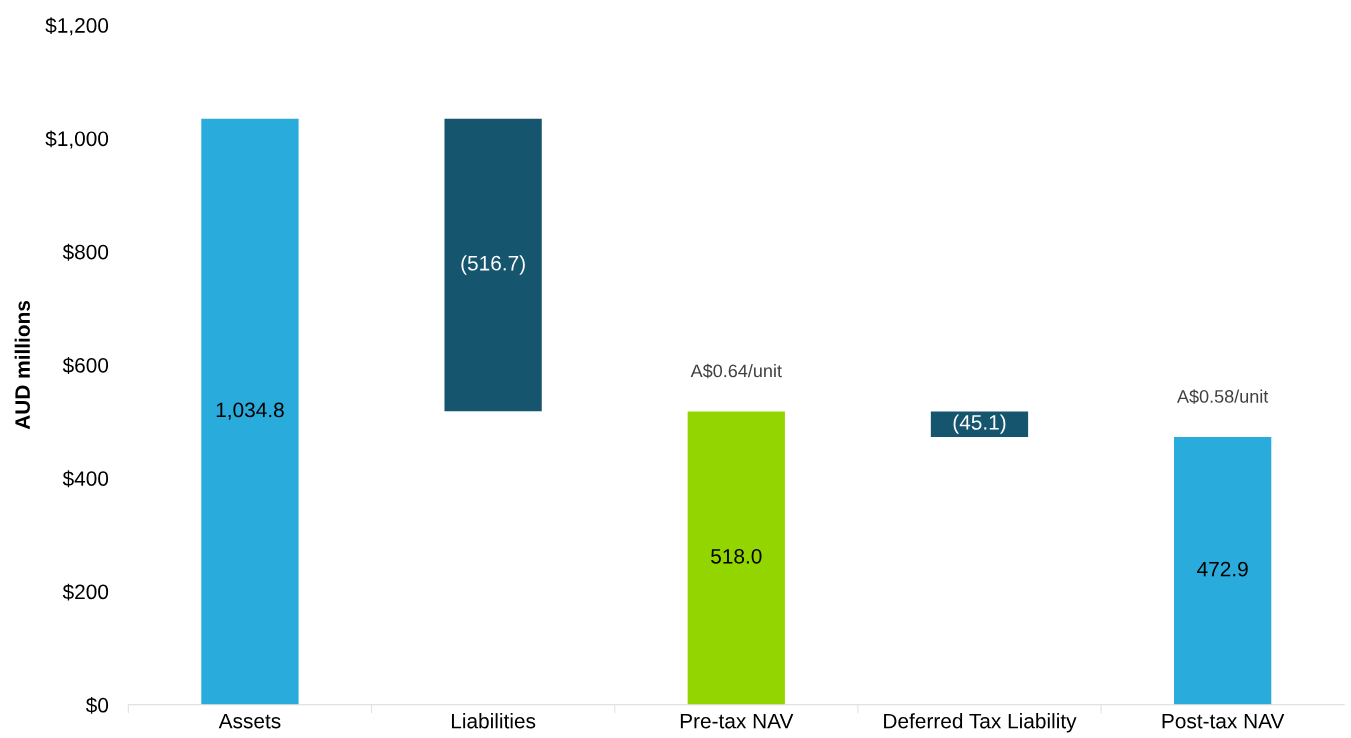 The image size is (1351, 738). Describe the element at coordinates (85, 365) in the screenshot. I see `y-tick-label: $600` at that location.